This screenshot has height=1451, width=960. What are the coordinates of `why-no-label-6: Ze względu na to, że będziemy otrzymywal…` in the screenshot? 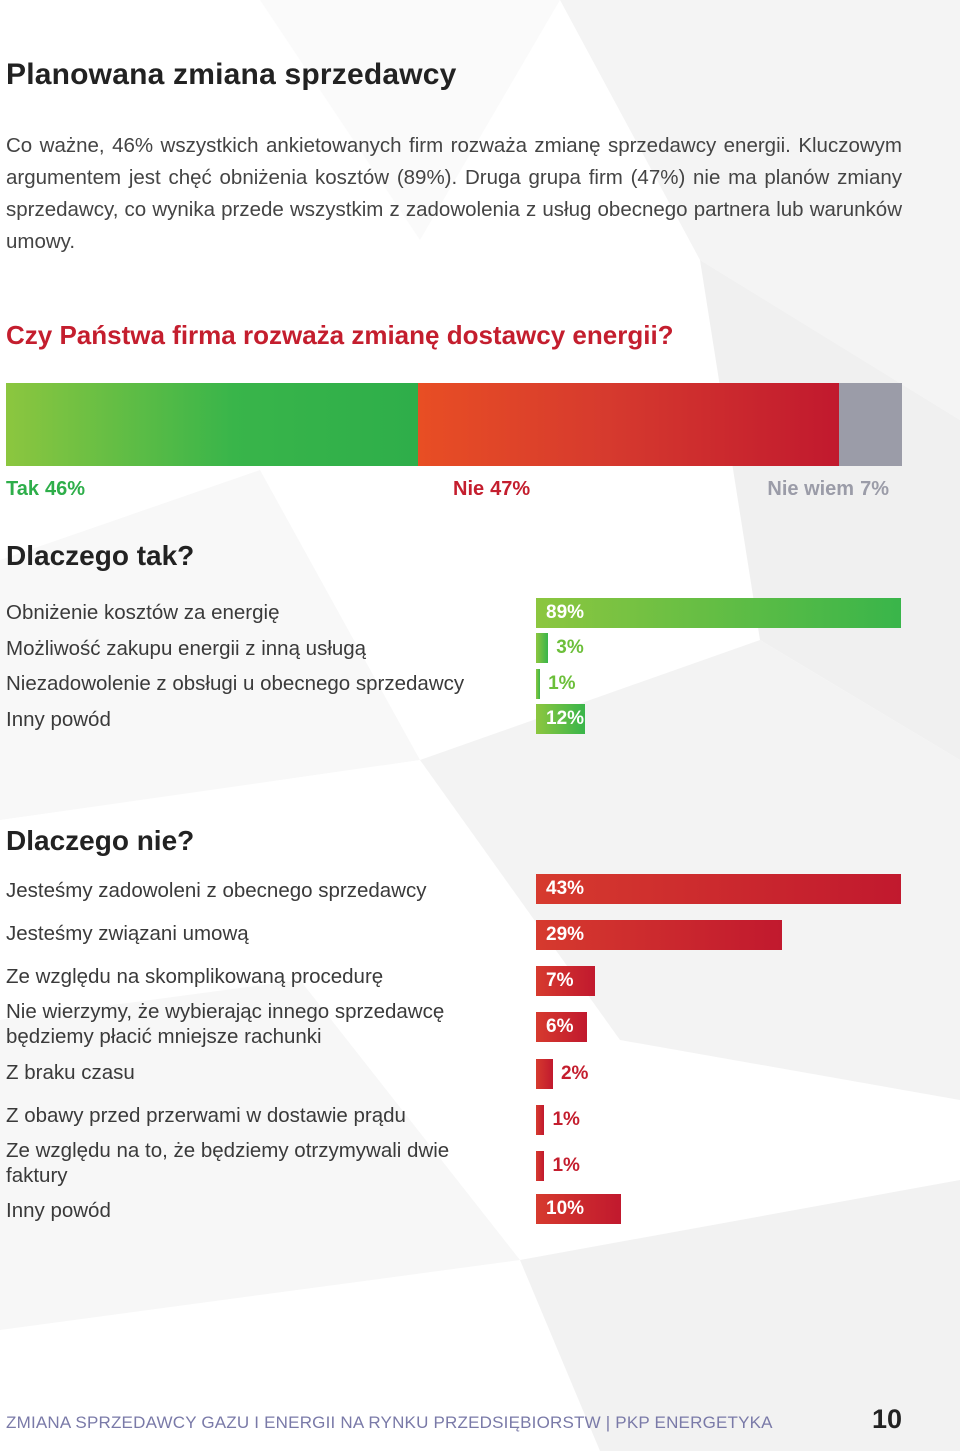 It's located at (228, 1163).